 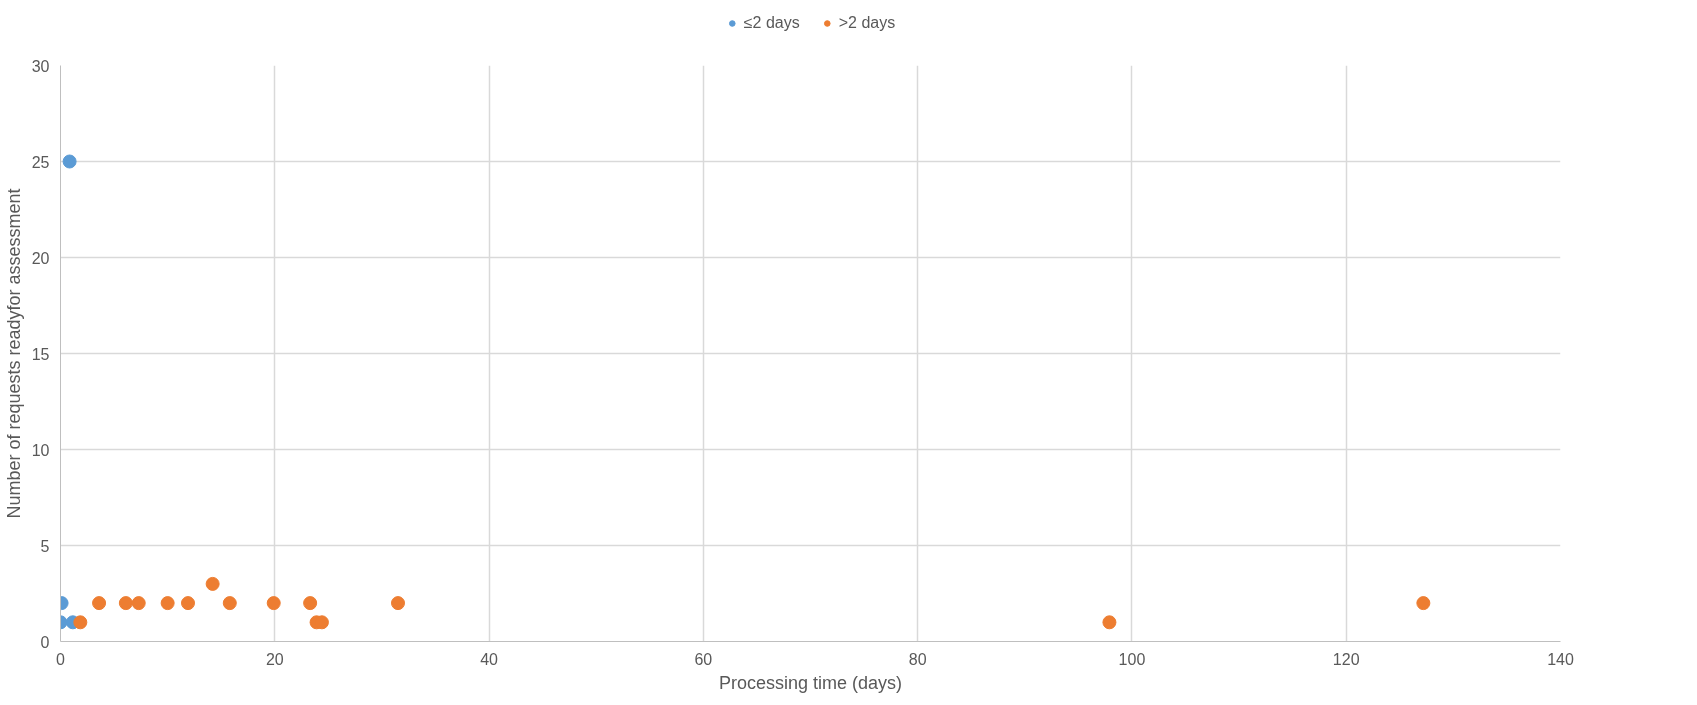 What do you see at coordinates (40, 258) in the screenshot?
I see `y-tick-label: 20` at bounding box center [40, 258].